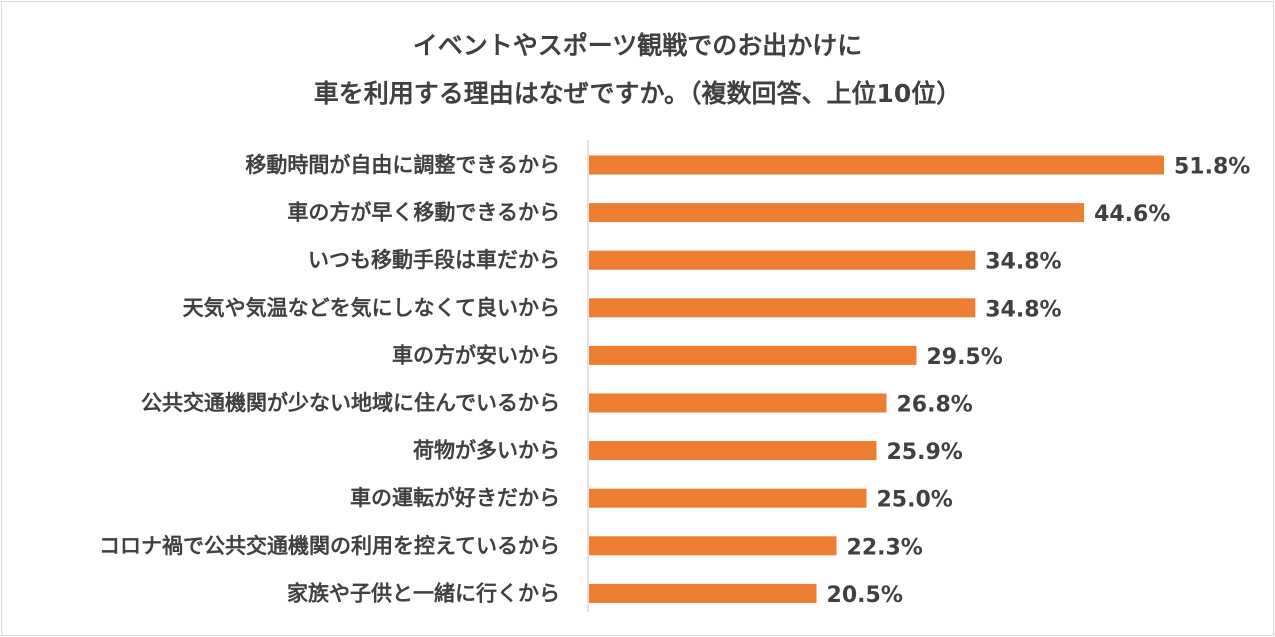 This screenshot has width=1275, height=637. I want to click on value-label: 29.5%, so click(964, 357).